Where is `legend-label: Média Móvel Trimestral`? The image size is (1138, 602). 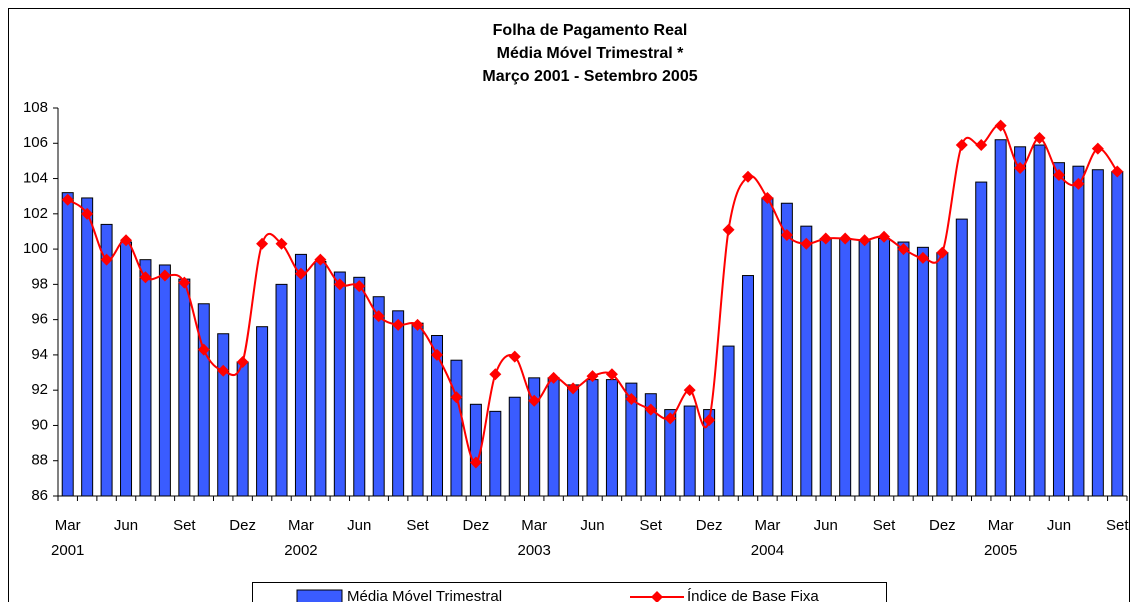 legend-label: Média Móvel Trimestral is located at coordinates (424, 595).